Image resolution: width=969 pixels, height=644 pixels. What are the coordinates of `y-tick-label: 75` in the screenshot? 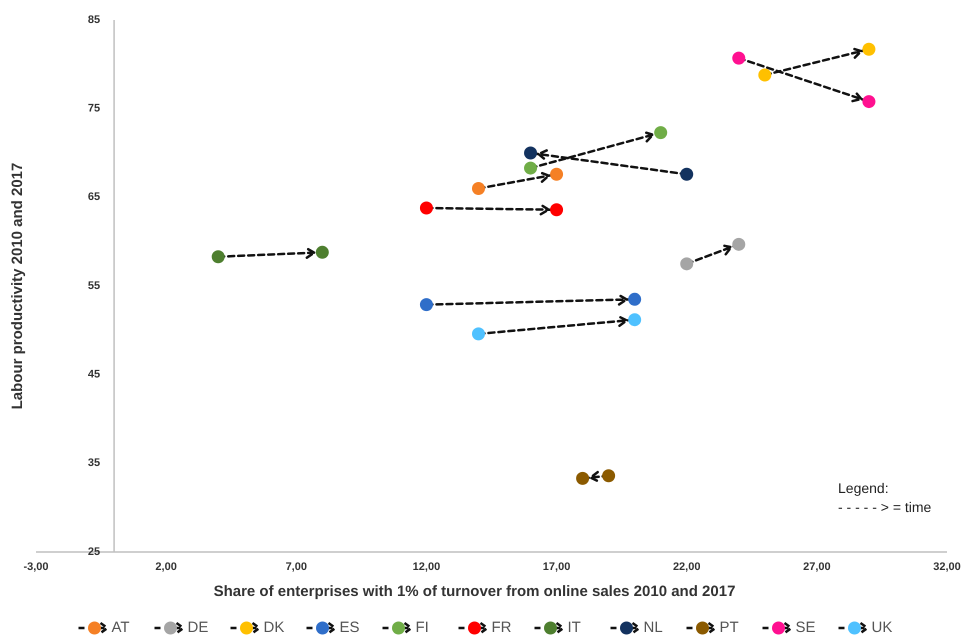 It's located at (94, 108).